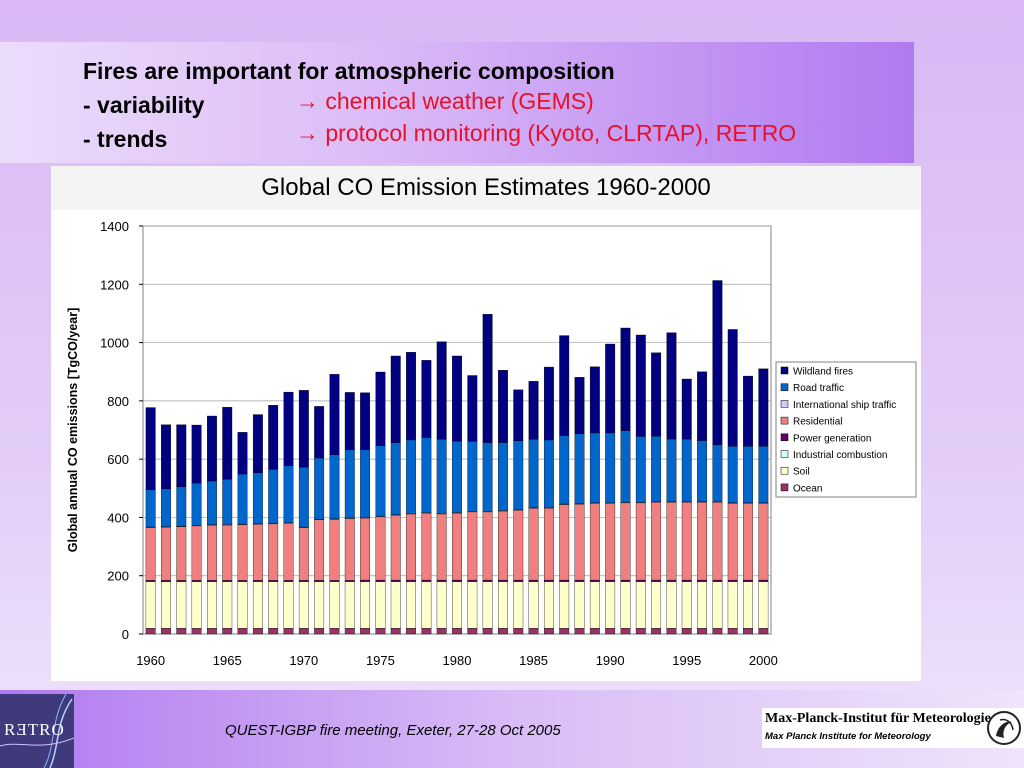  I want to click on y-tick-label: 1200, so click(114, 284).